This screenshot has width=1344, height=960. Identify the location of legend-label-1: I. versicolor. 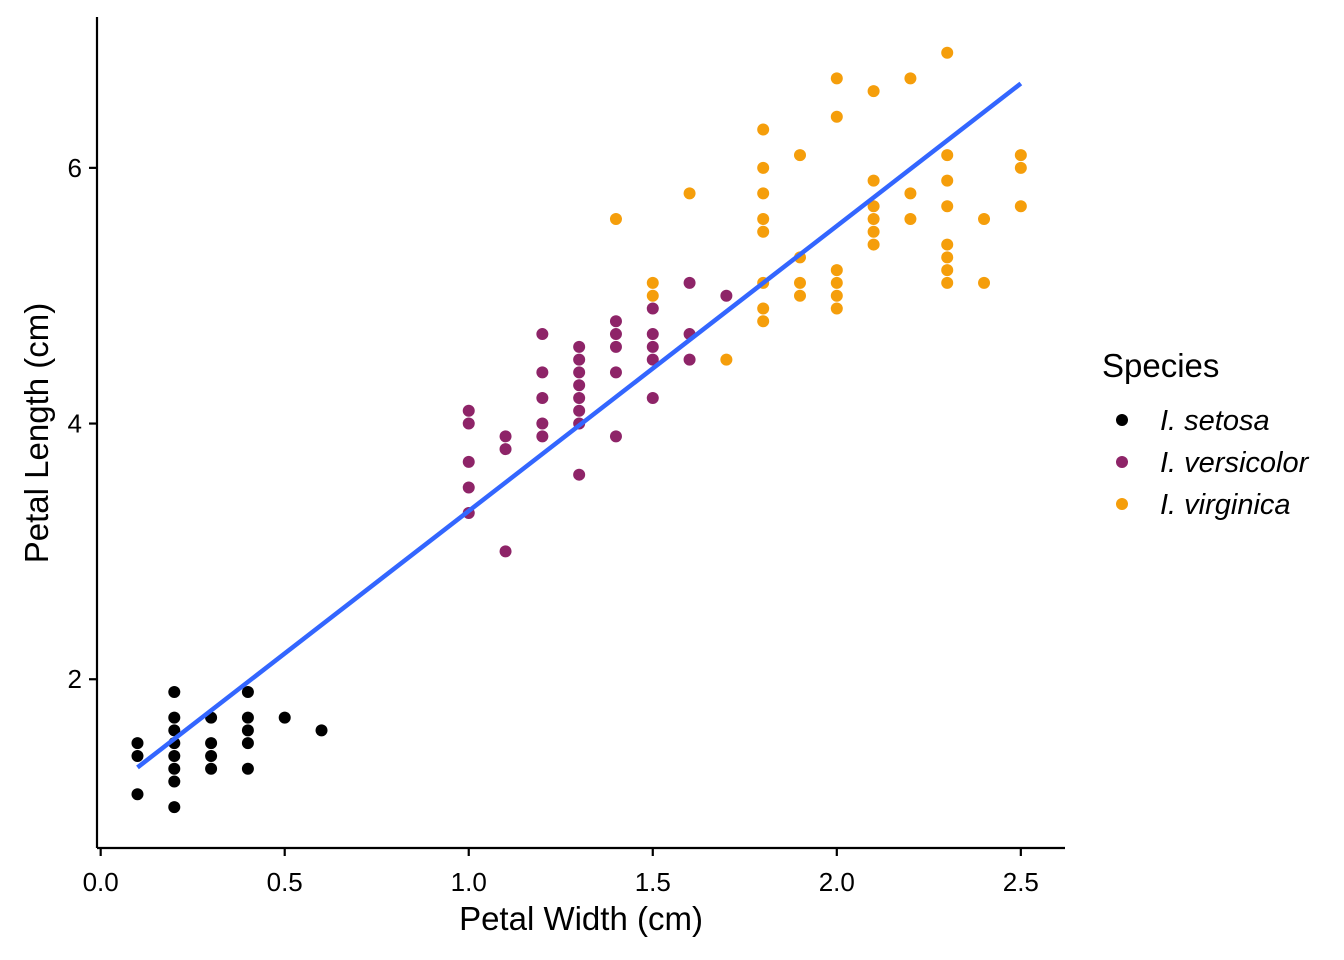
(1235, 463).